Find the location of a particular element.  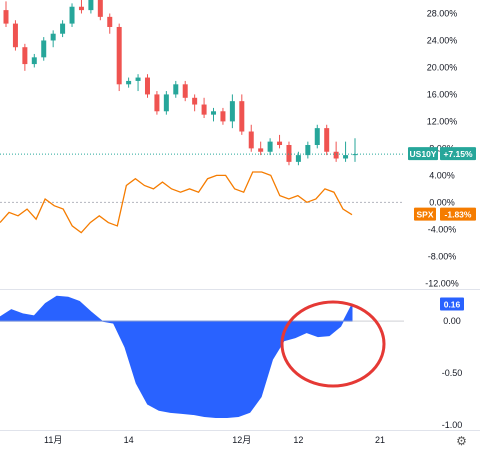

us10y-value-label: +7.15% is located at coordinates (458, 154).